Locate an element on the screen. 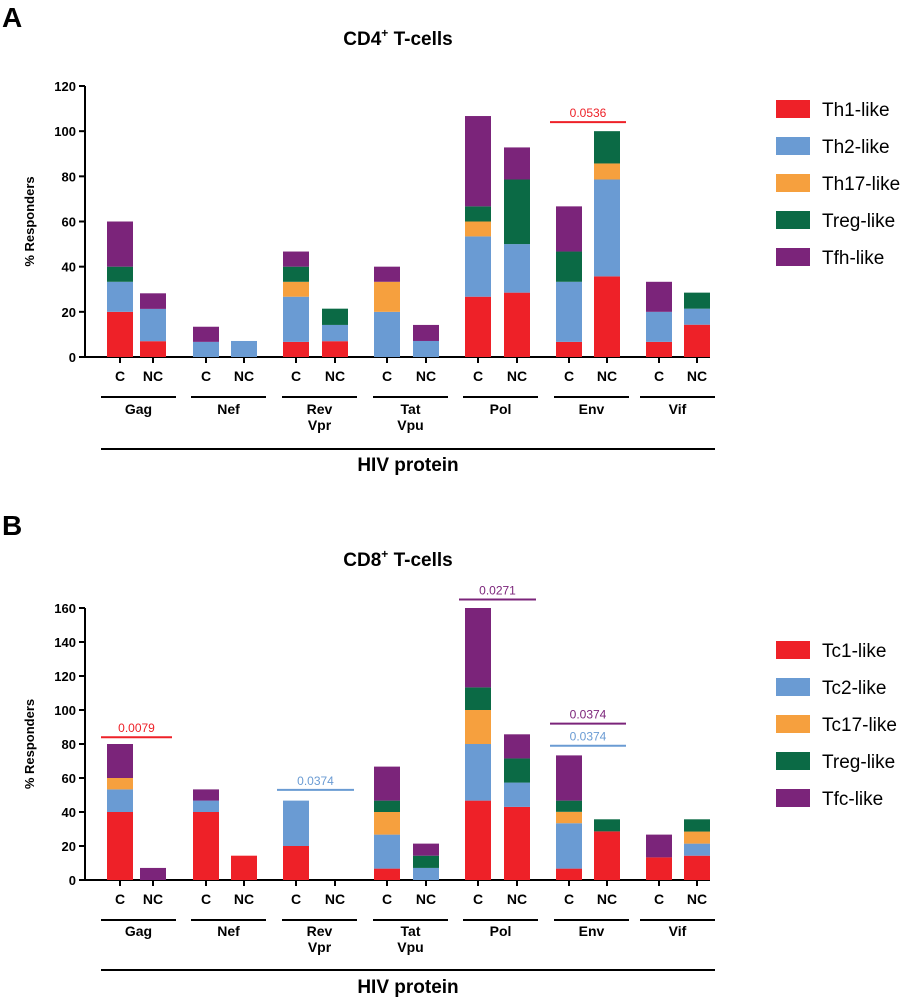  legend-label: Th17-like is located at coordinates (861, 184).